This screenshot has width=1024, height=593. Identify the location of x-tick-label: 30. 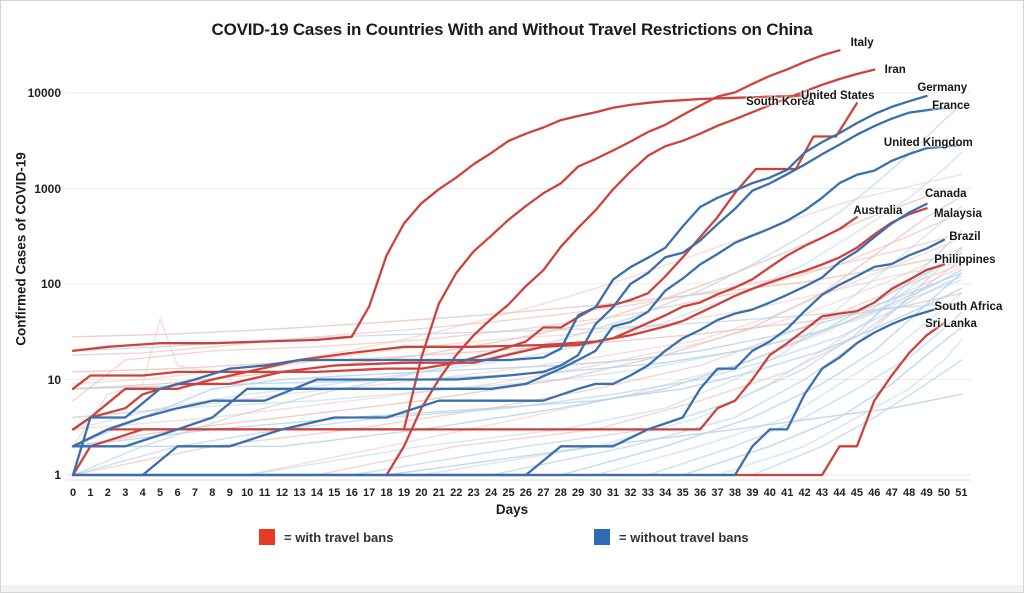
(595, 493).